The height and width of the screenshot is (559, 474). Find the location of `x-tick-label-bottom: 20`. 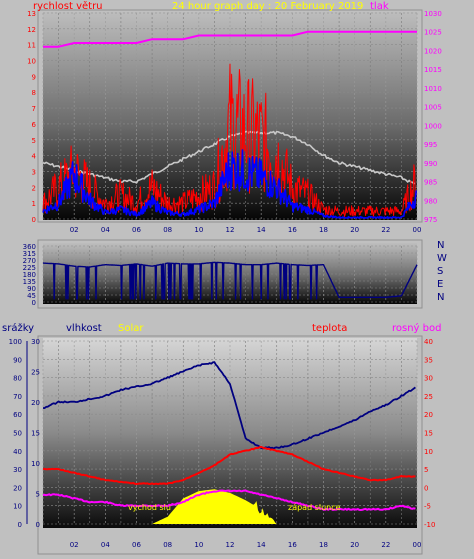

x-tick-label-bottom: 20 is located at coordinates (354, 545).